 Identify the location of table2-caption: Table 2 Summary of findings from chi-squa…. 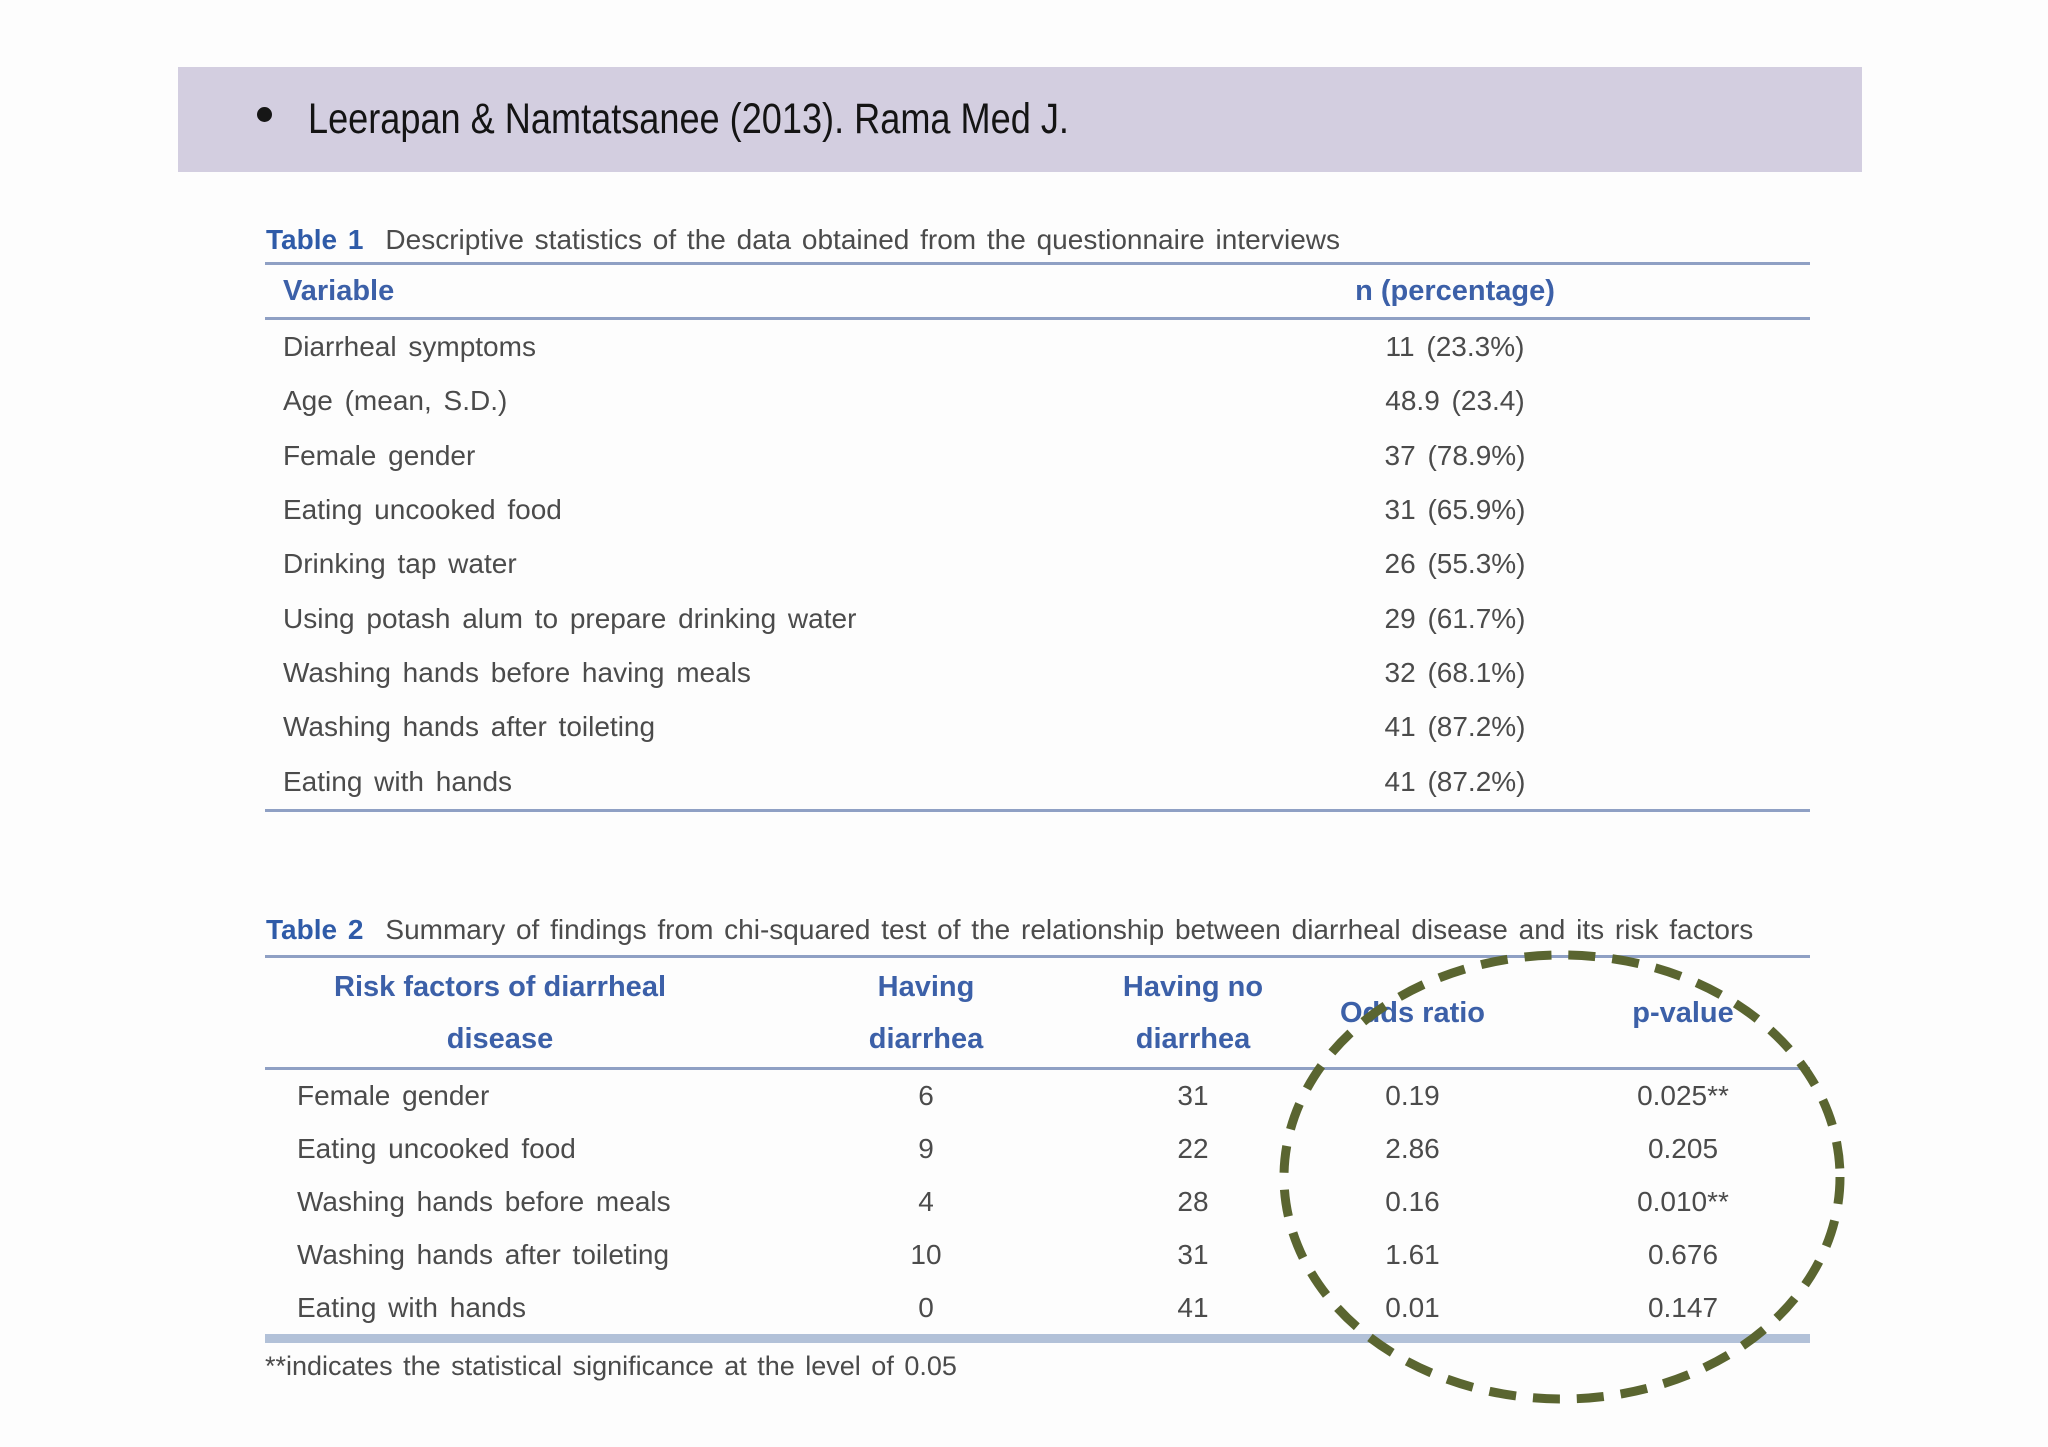
(1009, 930).